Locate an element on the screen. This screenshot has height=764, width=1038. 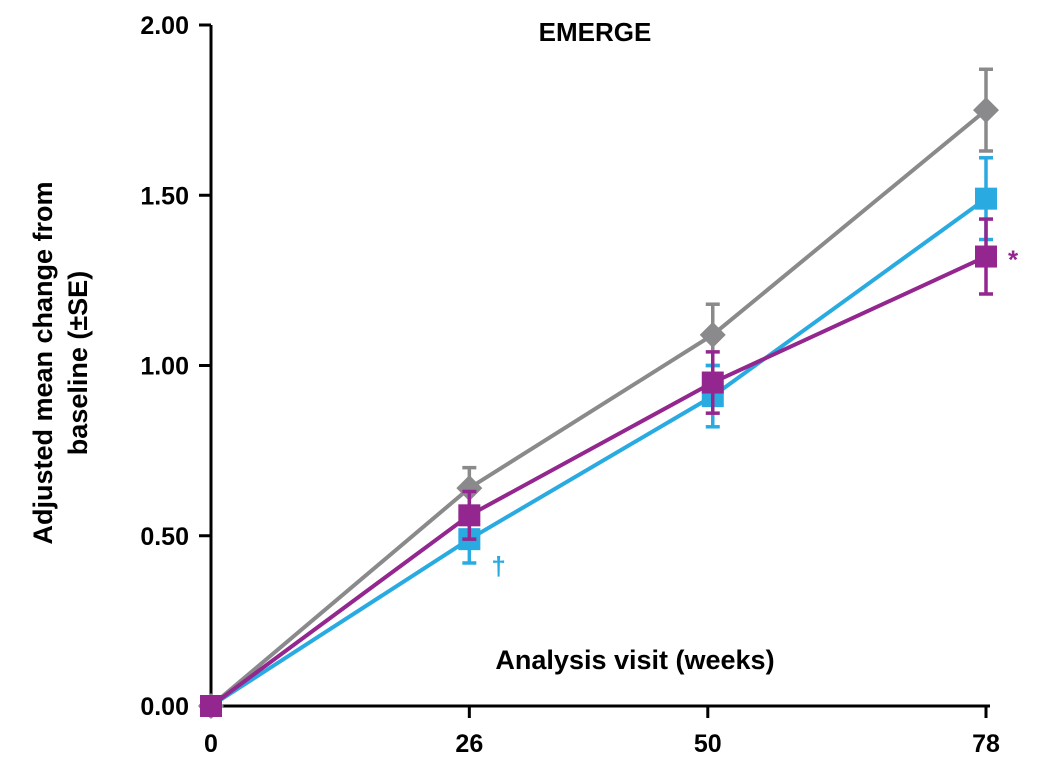
y-axis-label-line-2: baseline (±SE) is located at coordinates (78, 363).